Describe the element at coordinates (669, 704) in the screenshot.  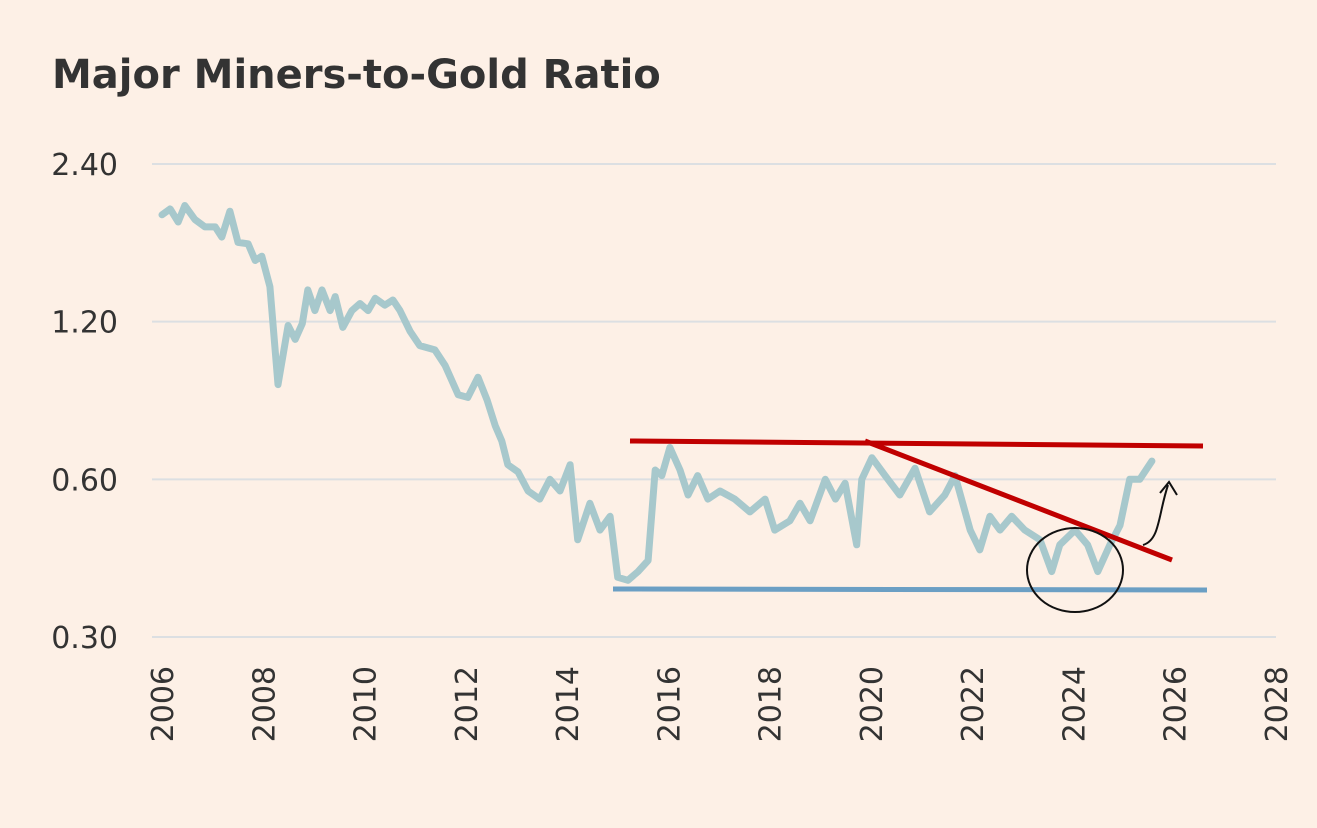
I see `x-tick-label: 2016` at that location.